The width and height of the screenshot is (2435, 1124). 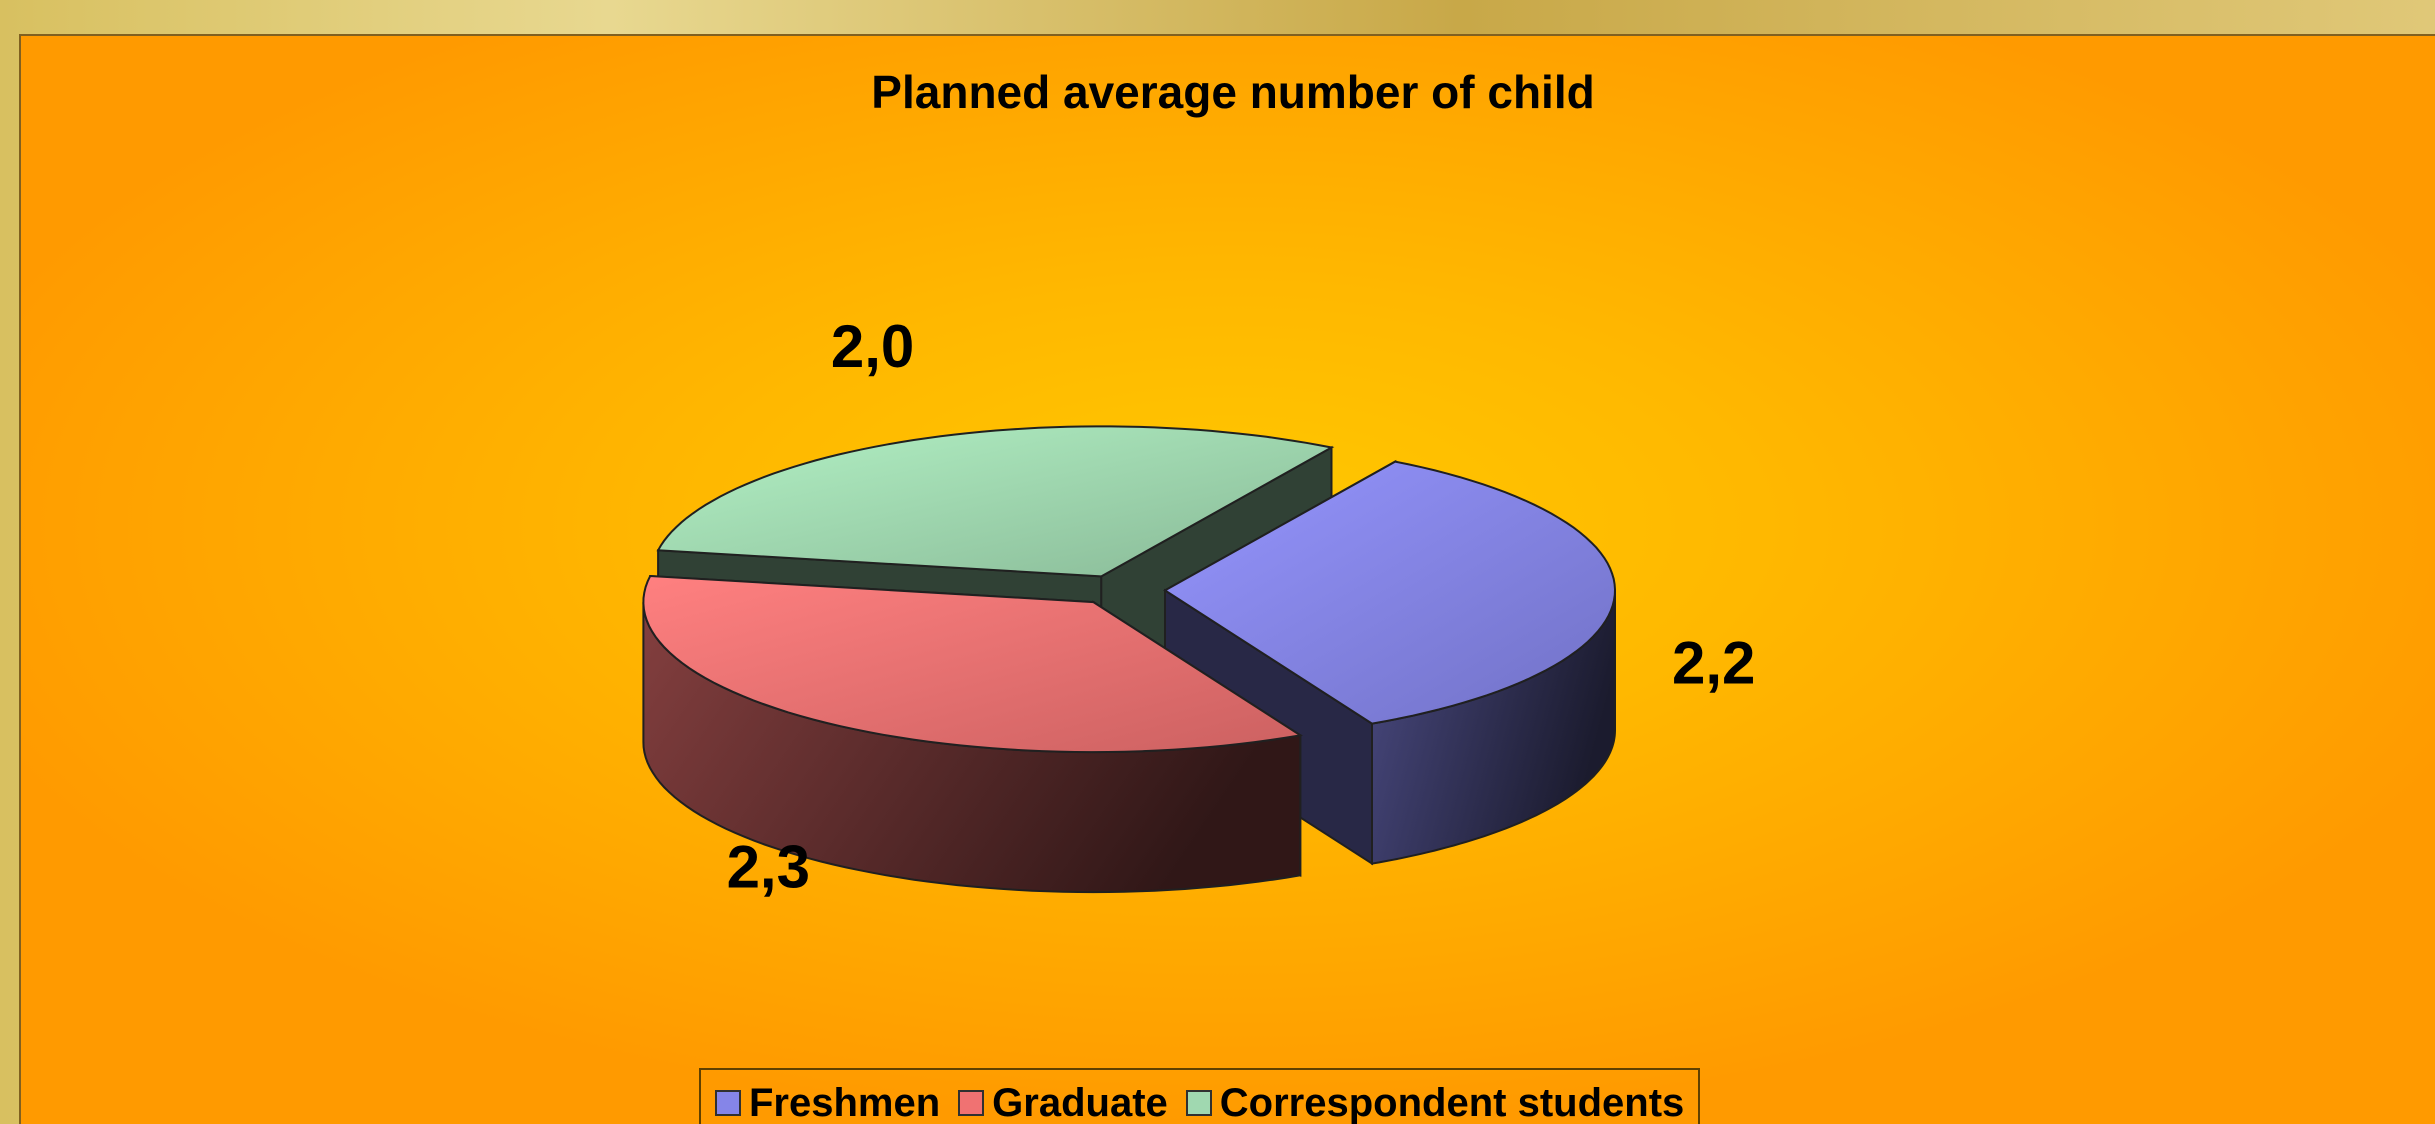 I want to click on data-label: 2,2, so click(x=1713, y=663).